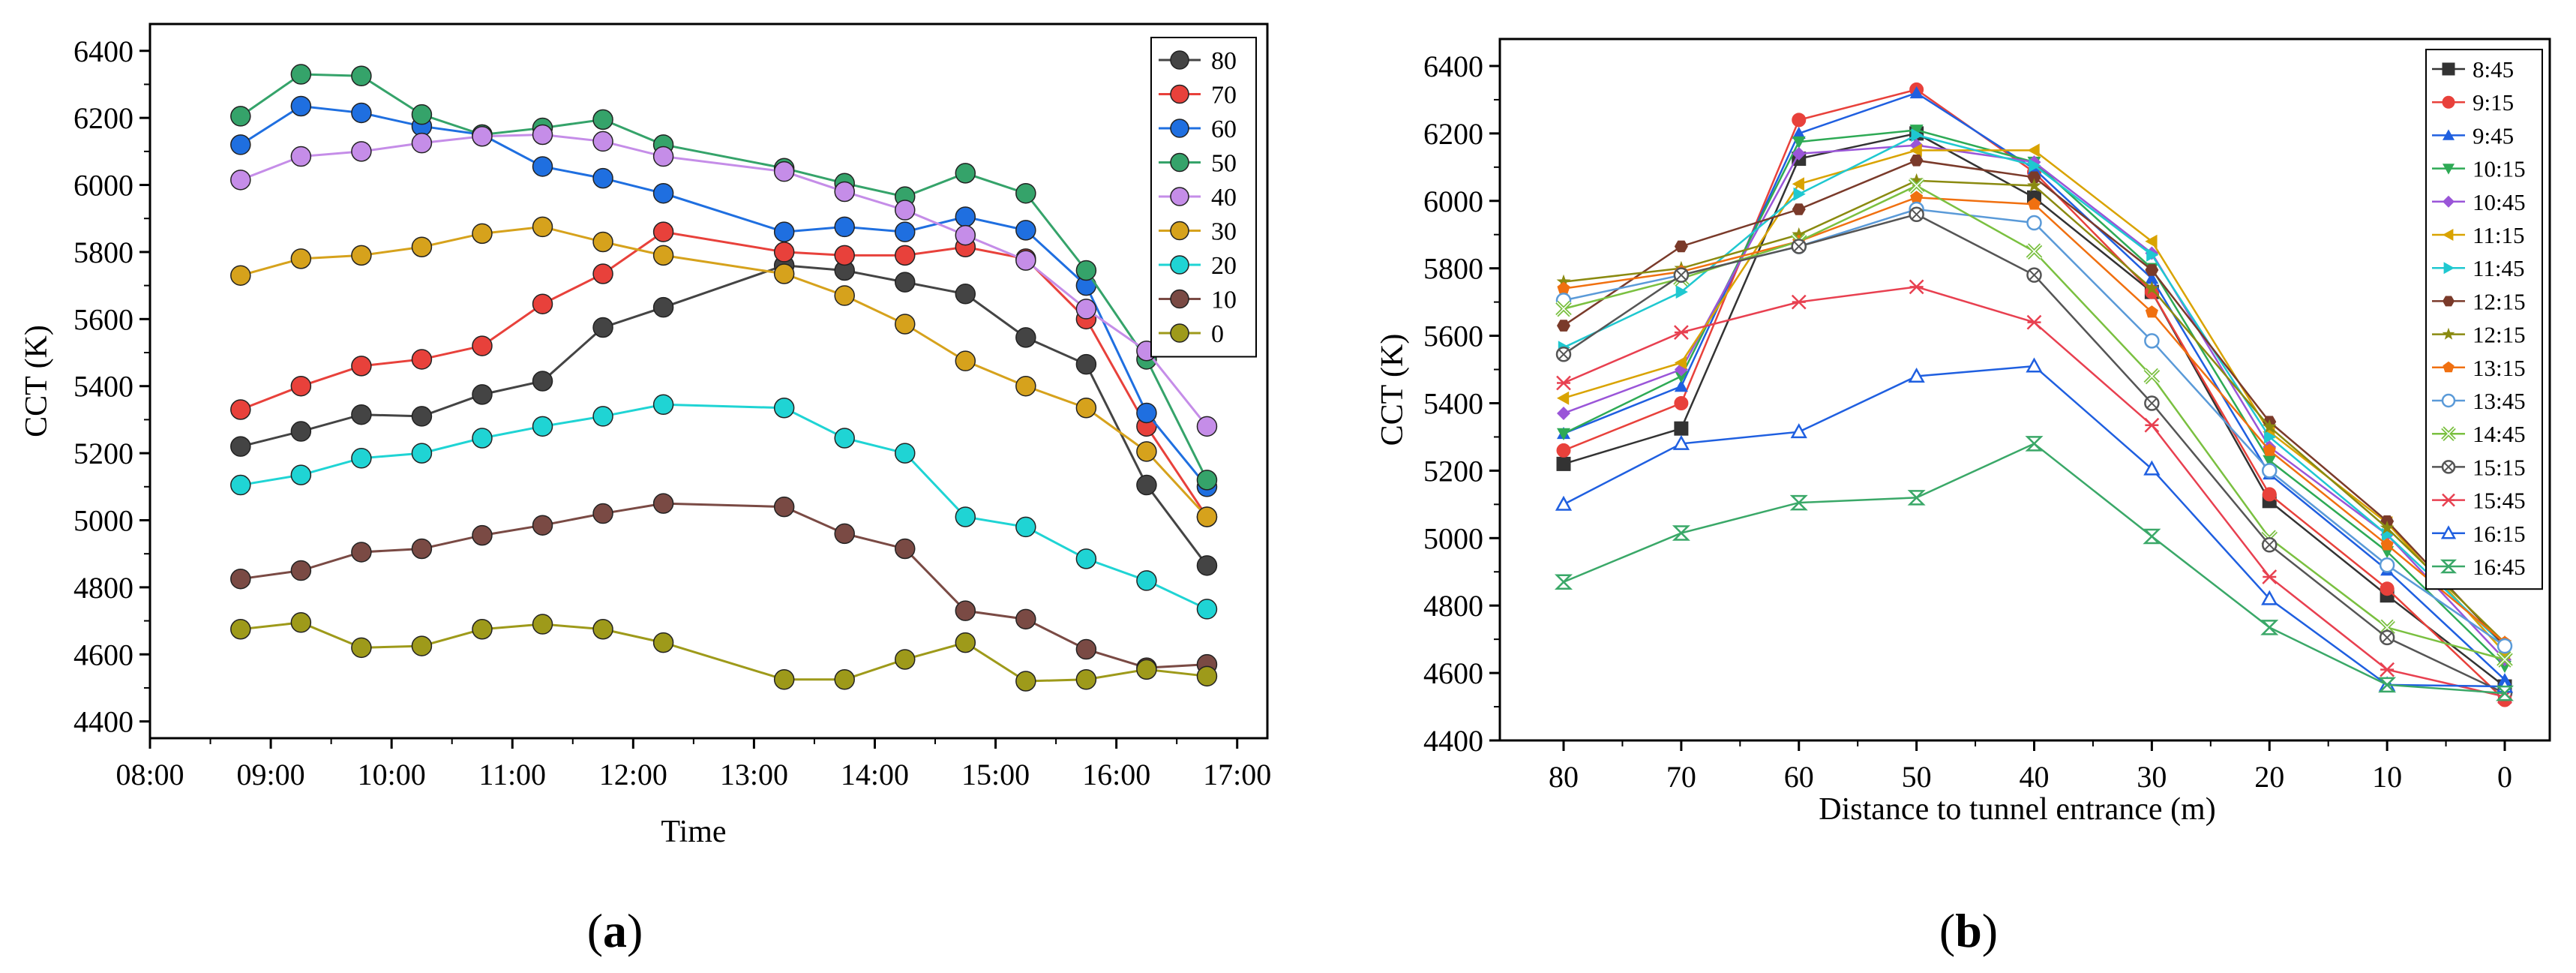 The image size is (2576, 973). Describe the element at coordinates (103, 52) in the screenshot. I see `y-tick-label: 6400` at that location.